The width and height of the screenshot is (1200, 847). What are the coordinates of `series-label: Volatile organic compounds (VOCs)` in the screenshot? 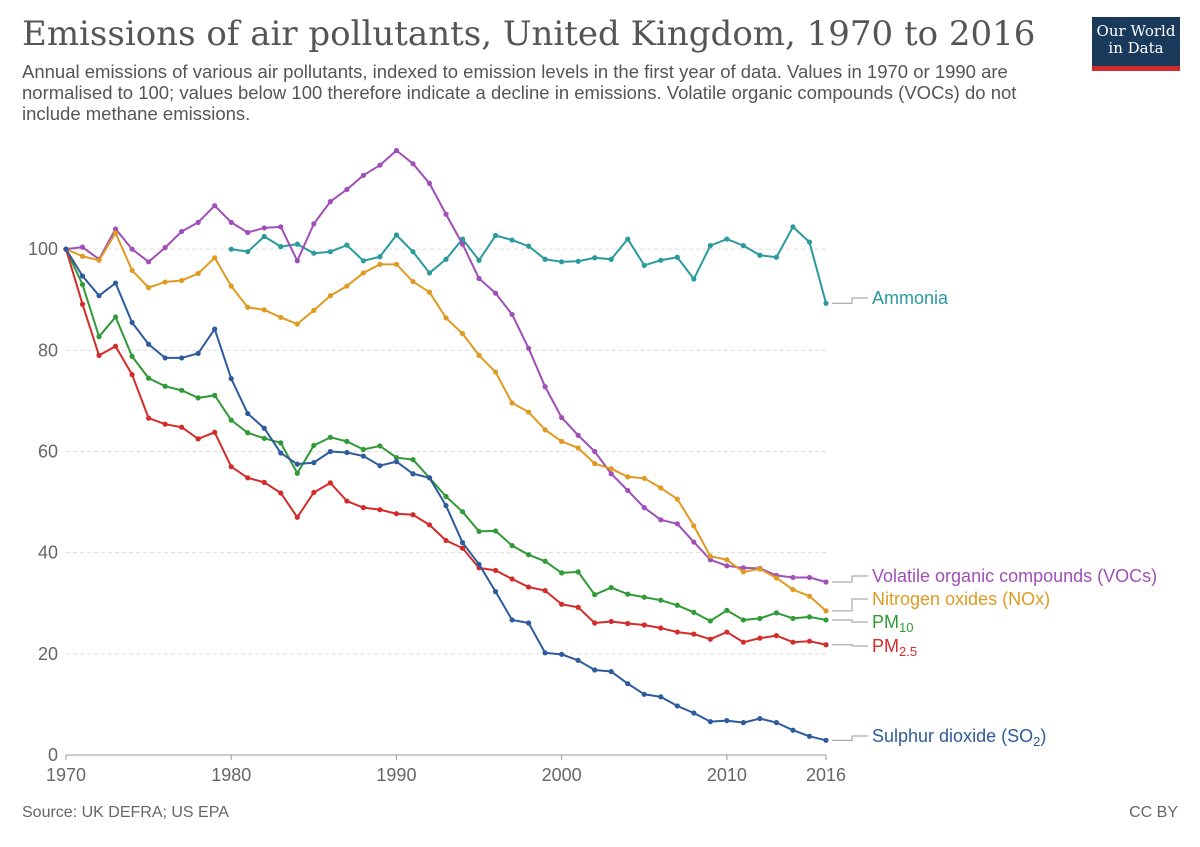 It's located at (1014, 576).